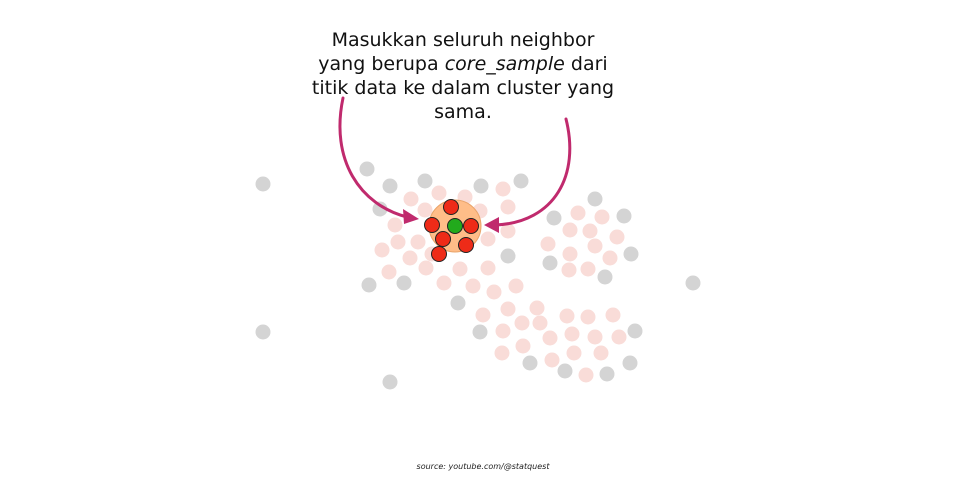 This screenshot has width=966, height=483. I want to click on caption-line-3: titik data ke dalam cluster yang, so click(463, 88).